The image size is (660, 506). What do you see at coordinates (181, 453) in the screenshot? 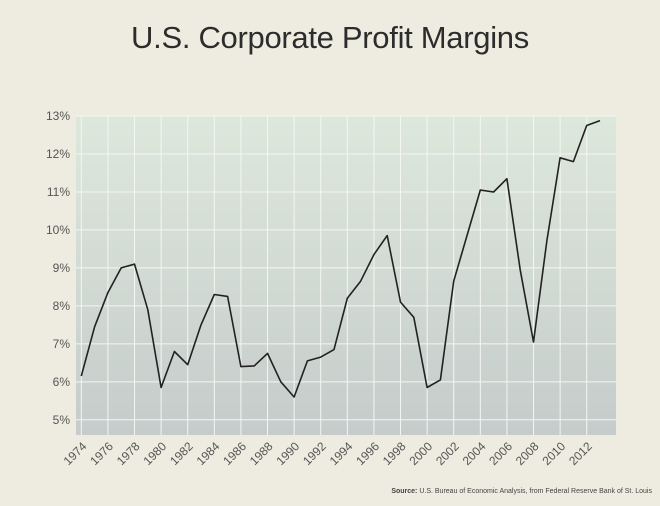
I see `x-tick-label: 1982` at bounding box center [181, 453].